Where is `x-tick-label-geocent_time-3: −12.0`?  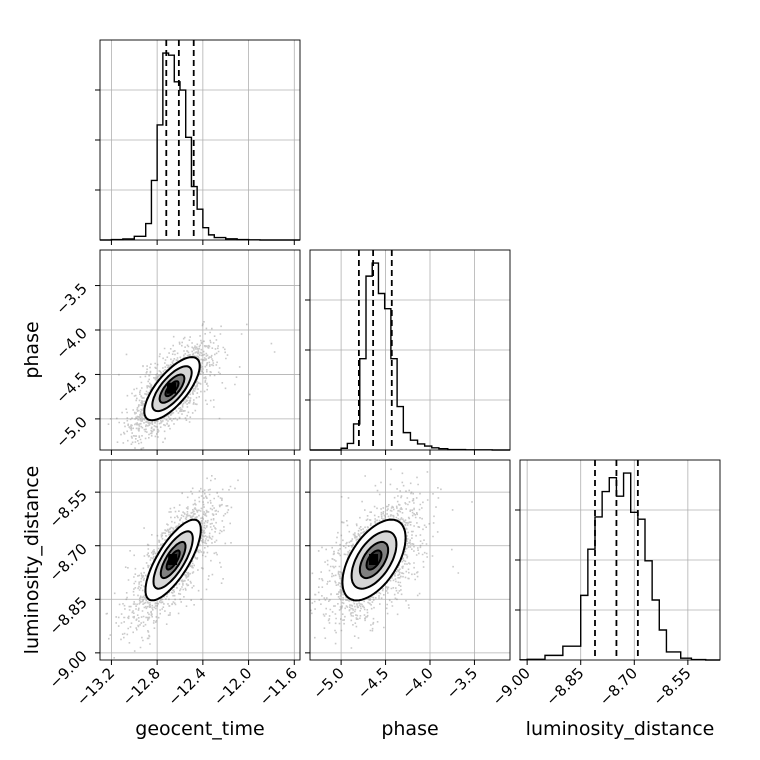
x-tick-label-geocent_time-3: −12.0 is located at coordinates (232, 686).